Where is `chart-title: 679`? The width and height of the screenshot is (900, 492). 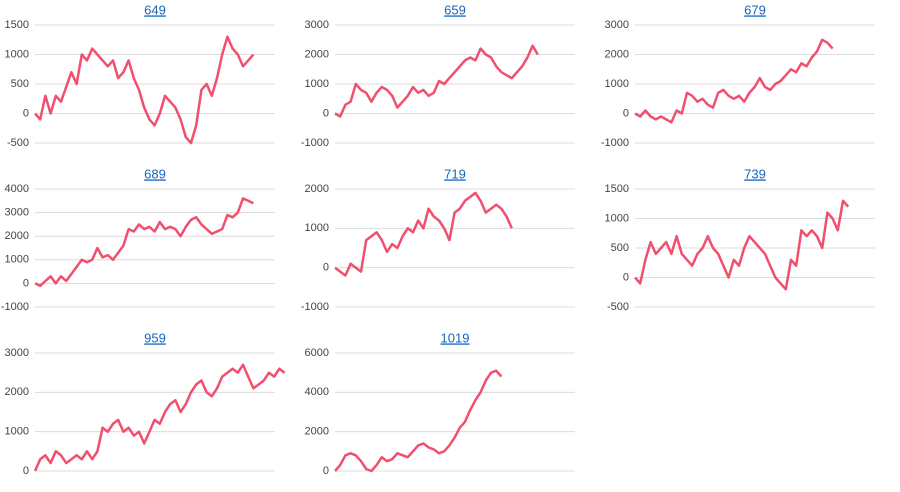
chart-title: 679 is located at coordinates (755, 9).